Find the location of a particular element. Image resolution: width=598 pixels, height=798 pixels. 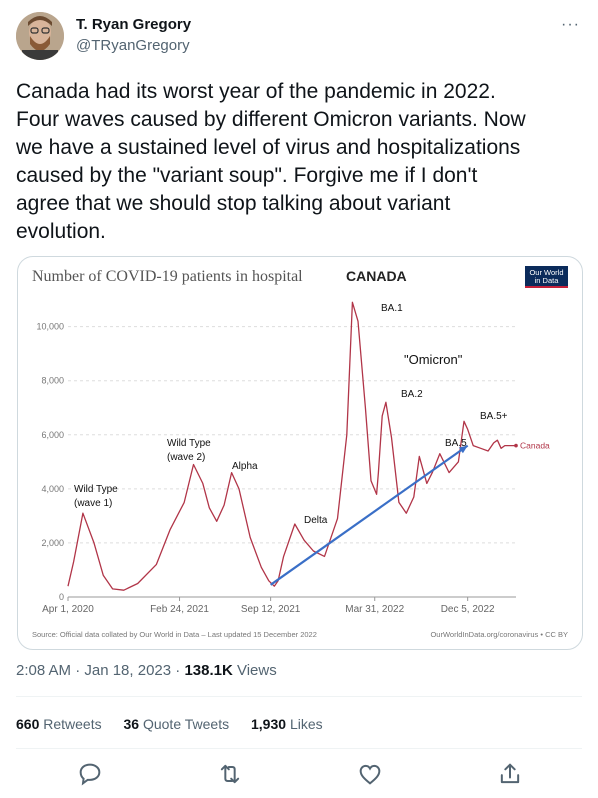

owid-logo-text-2: in Data is located at coordinates (547, 280).